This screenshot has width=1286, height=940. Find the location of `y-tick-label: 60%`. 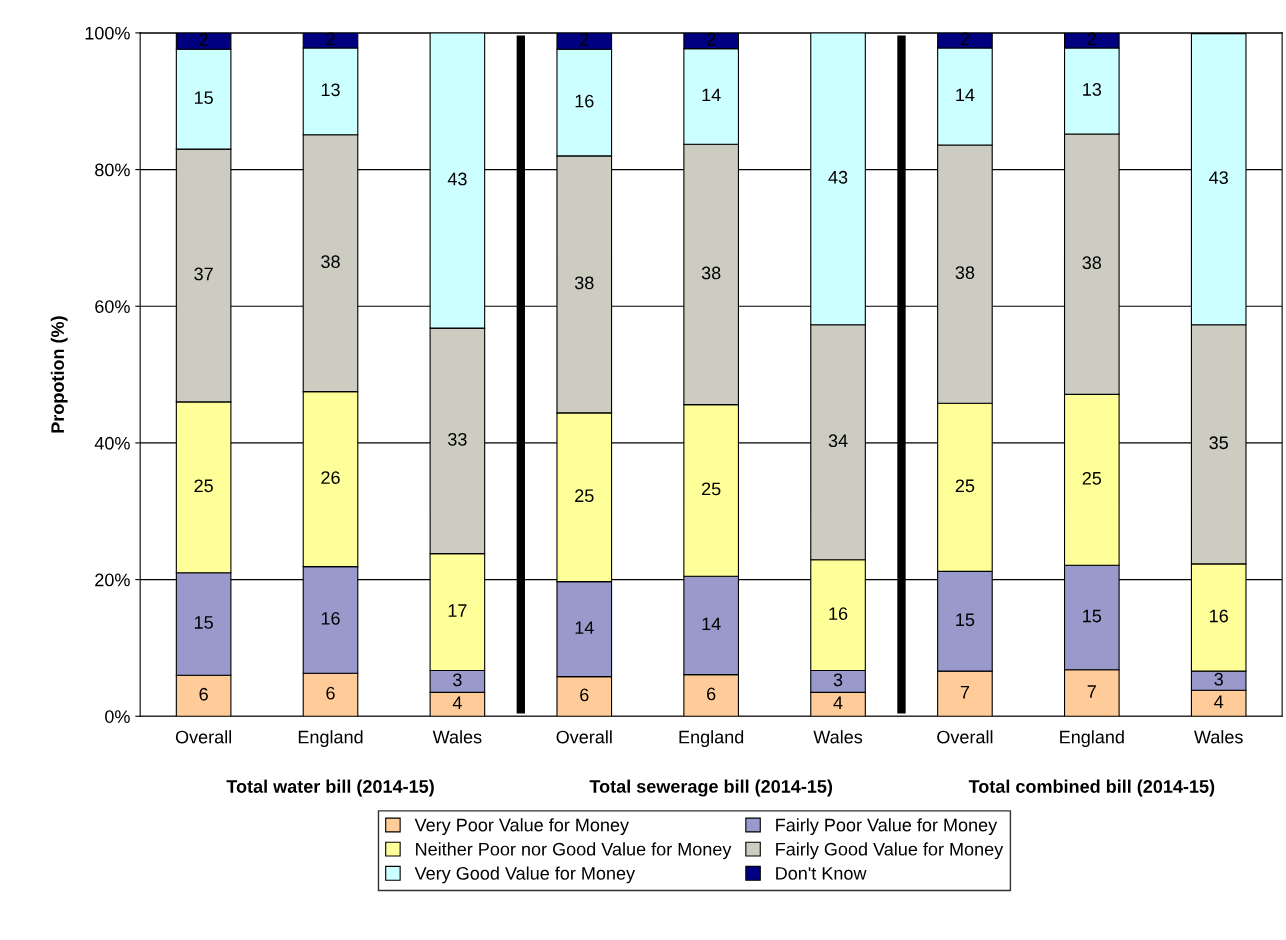

y-tick-label: 60% is located at coordinates (112, 306).